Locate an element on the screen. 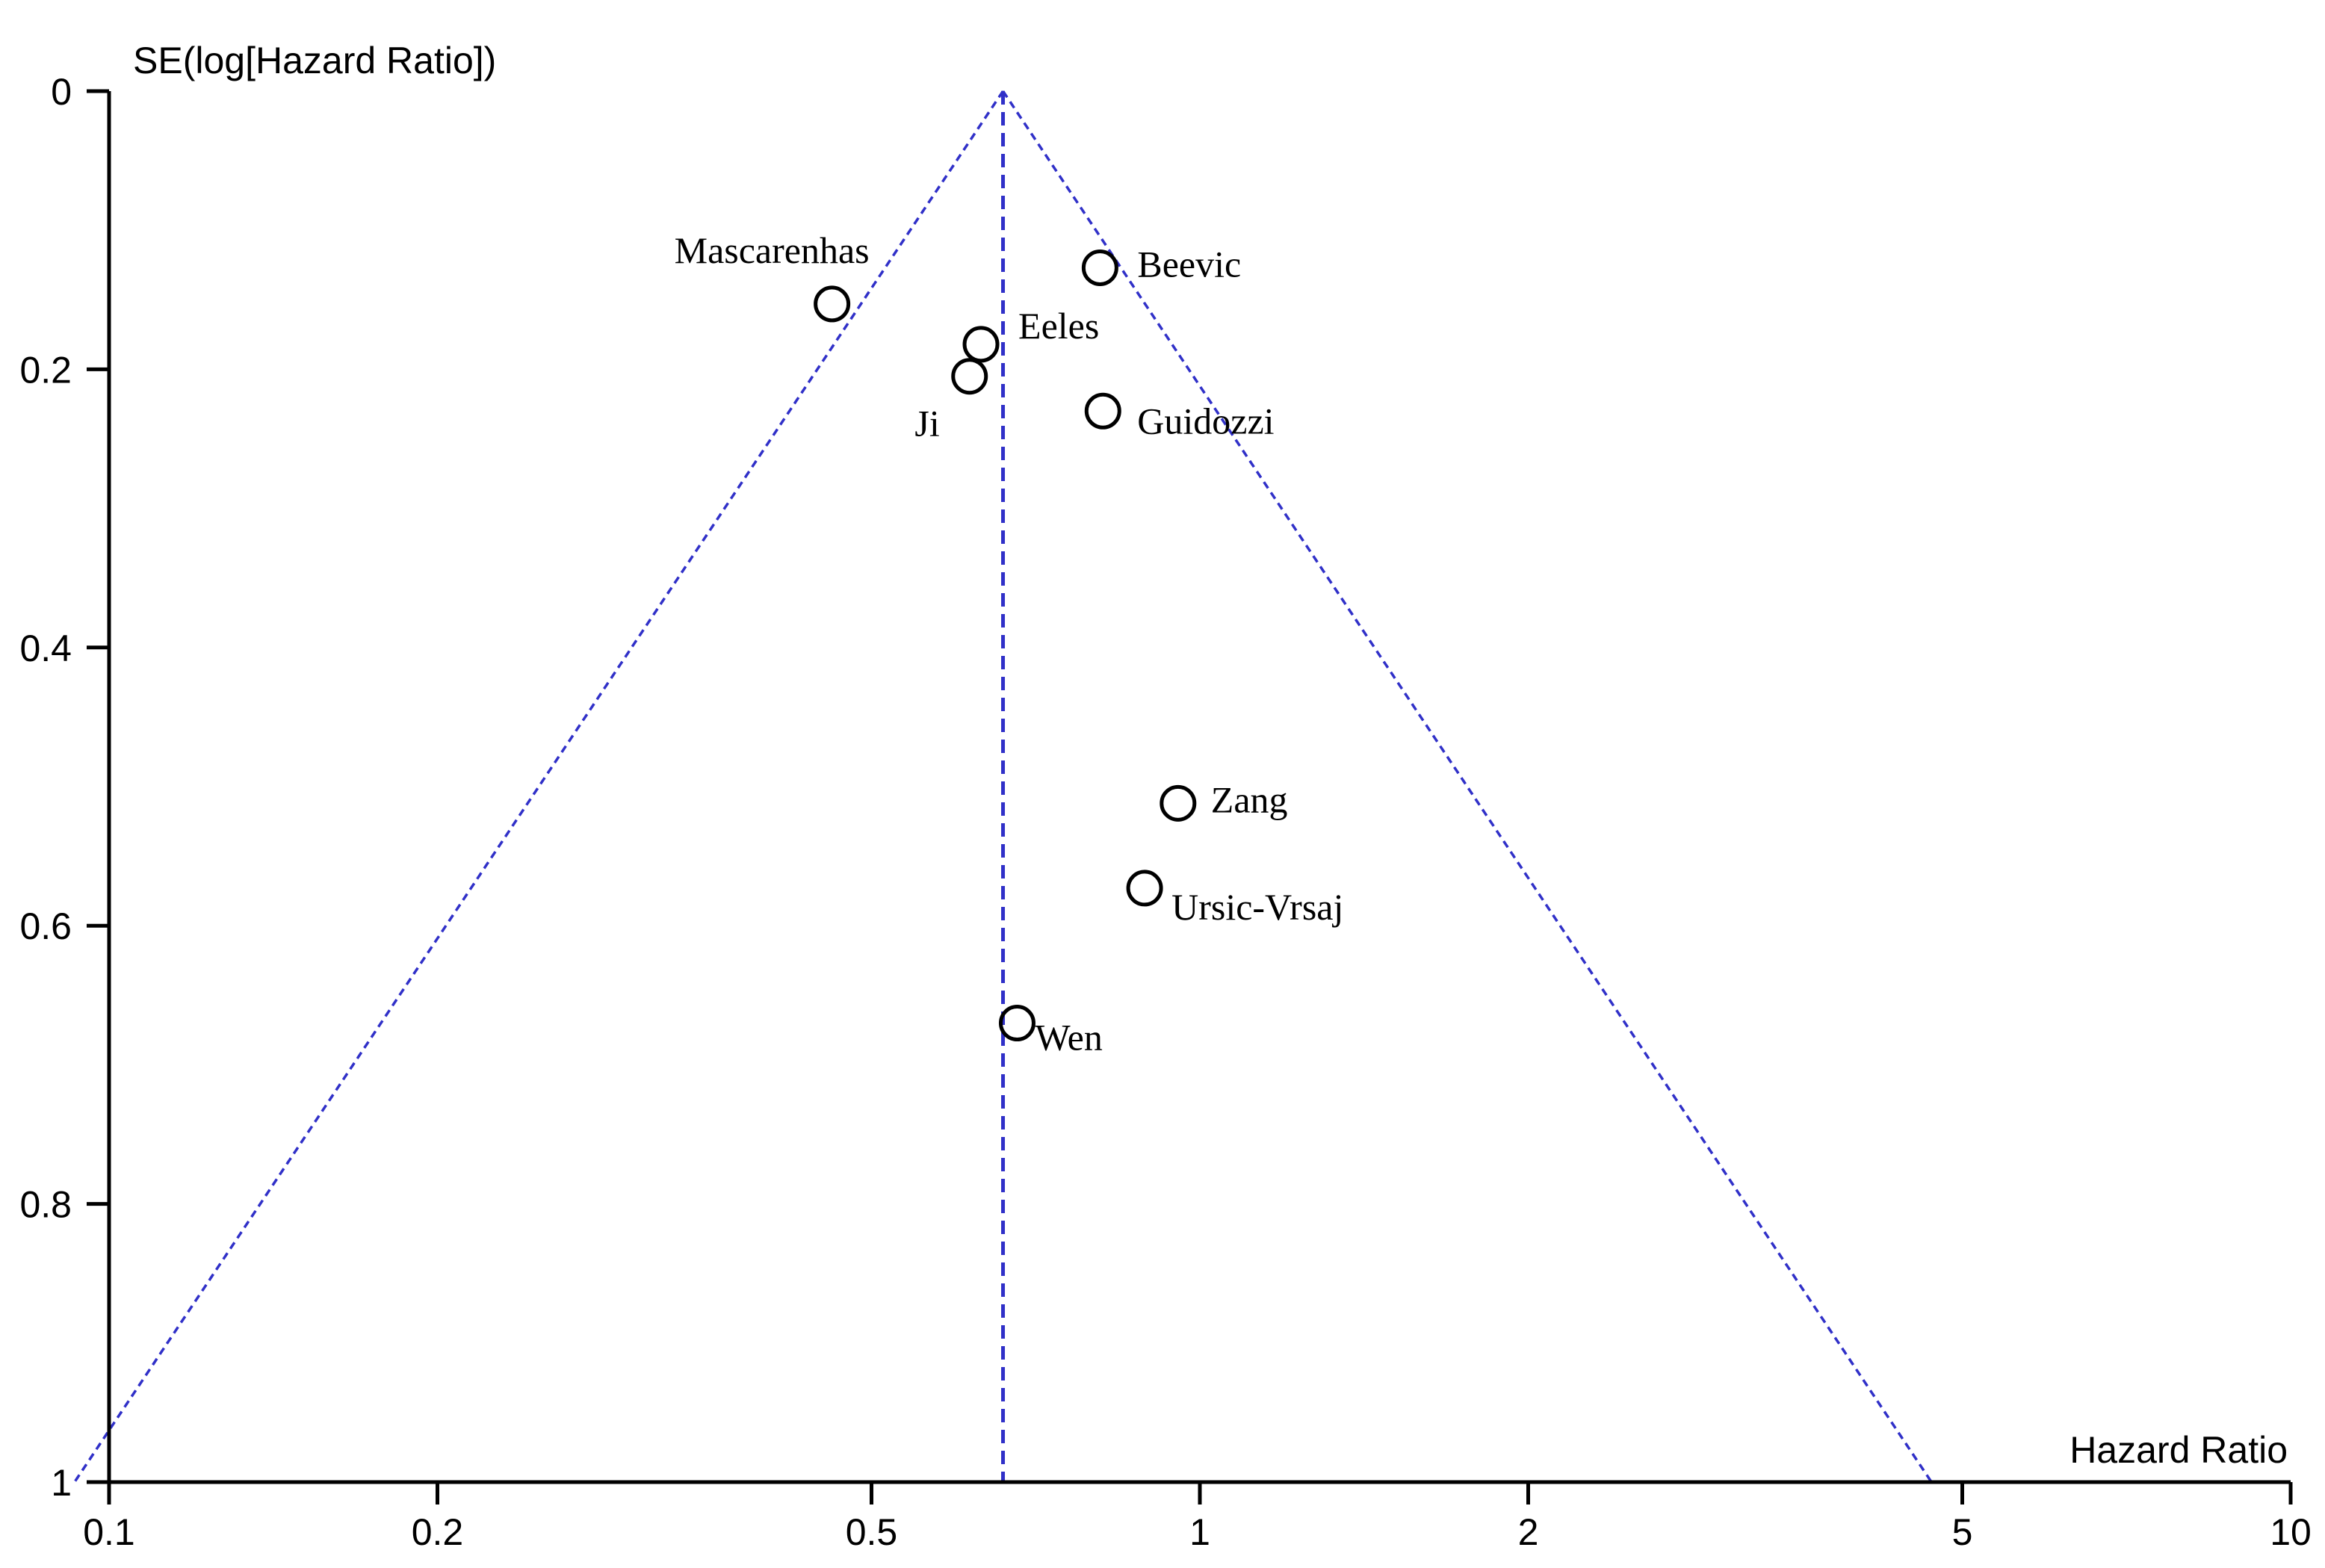  x-tick-label: 0.5 is located at coordinates (872, 1532).